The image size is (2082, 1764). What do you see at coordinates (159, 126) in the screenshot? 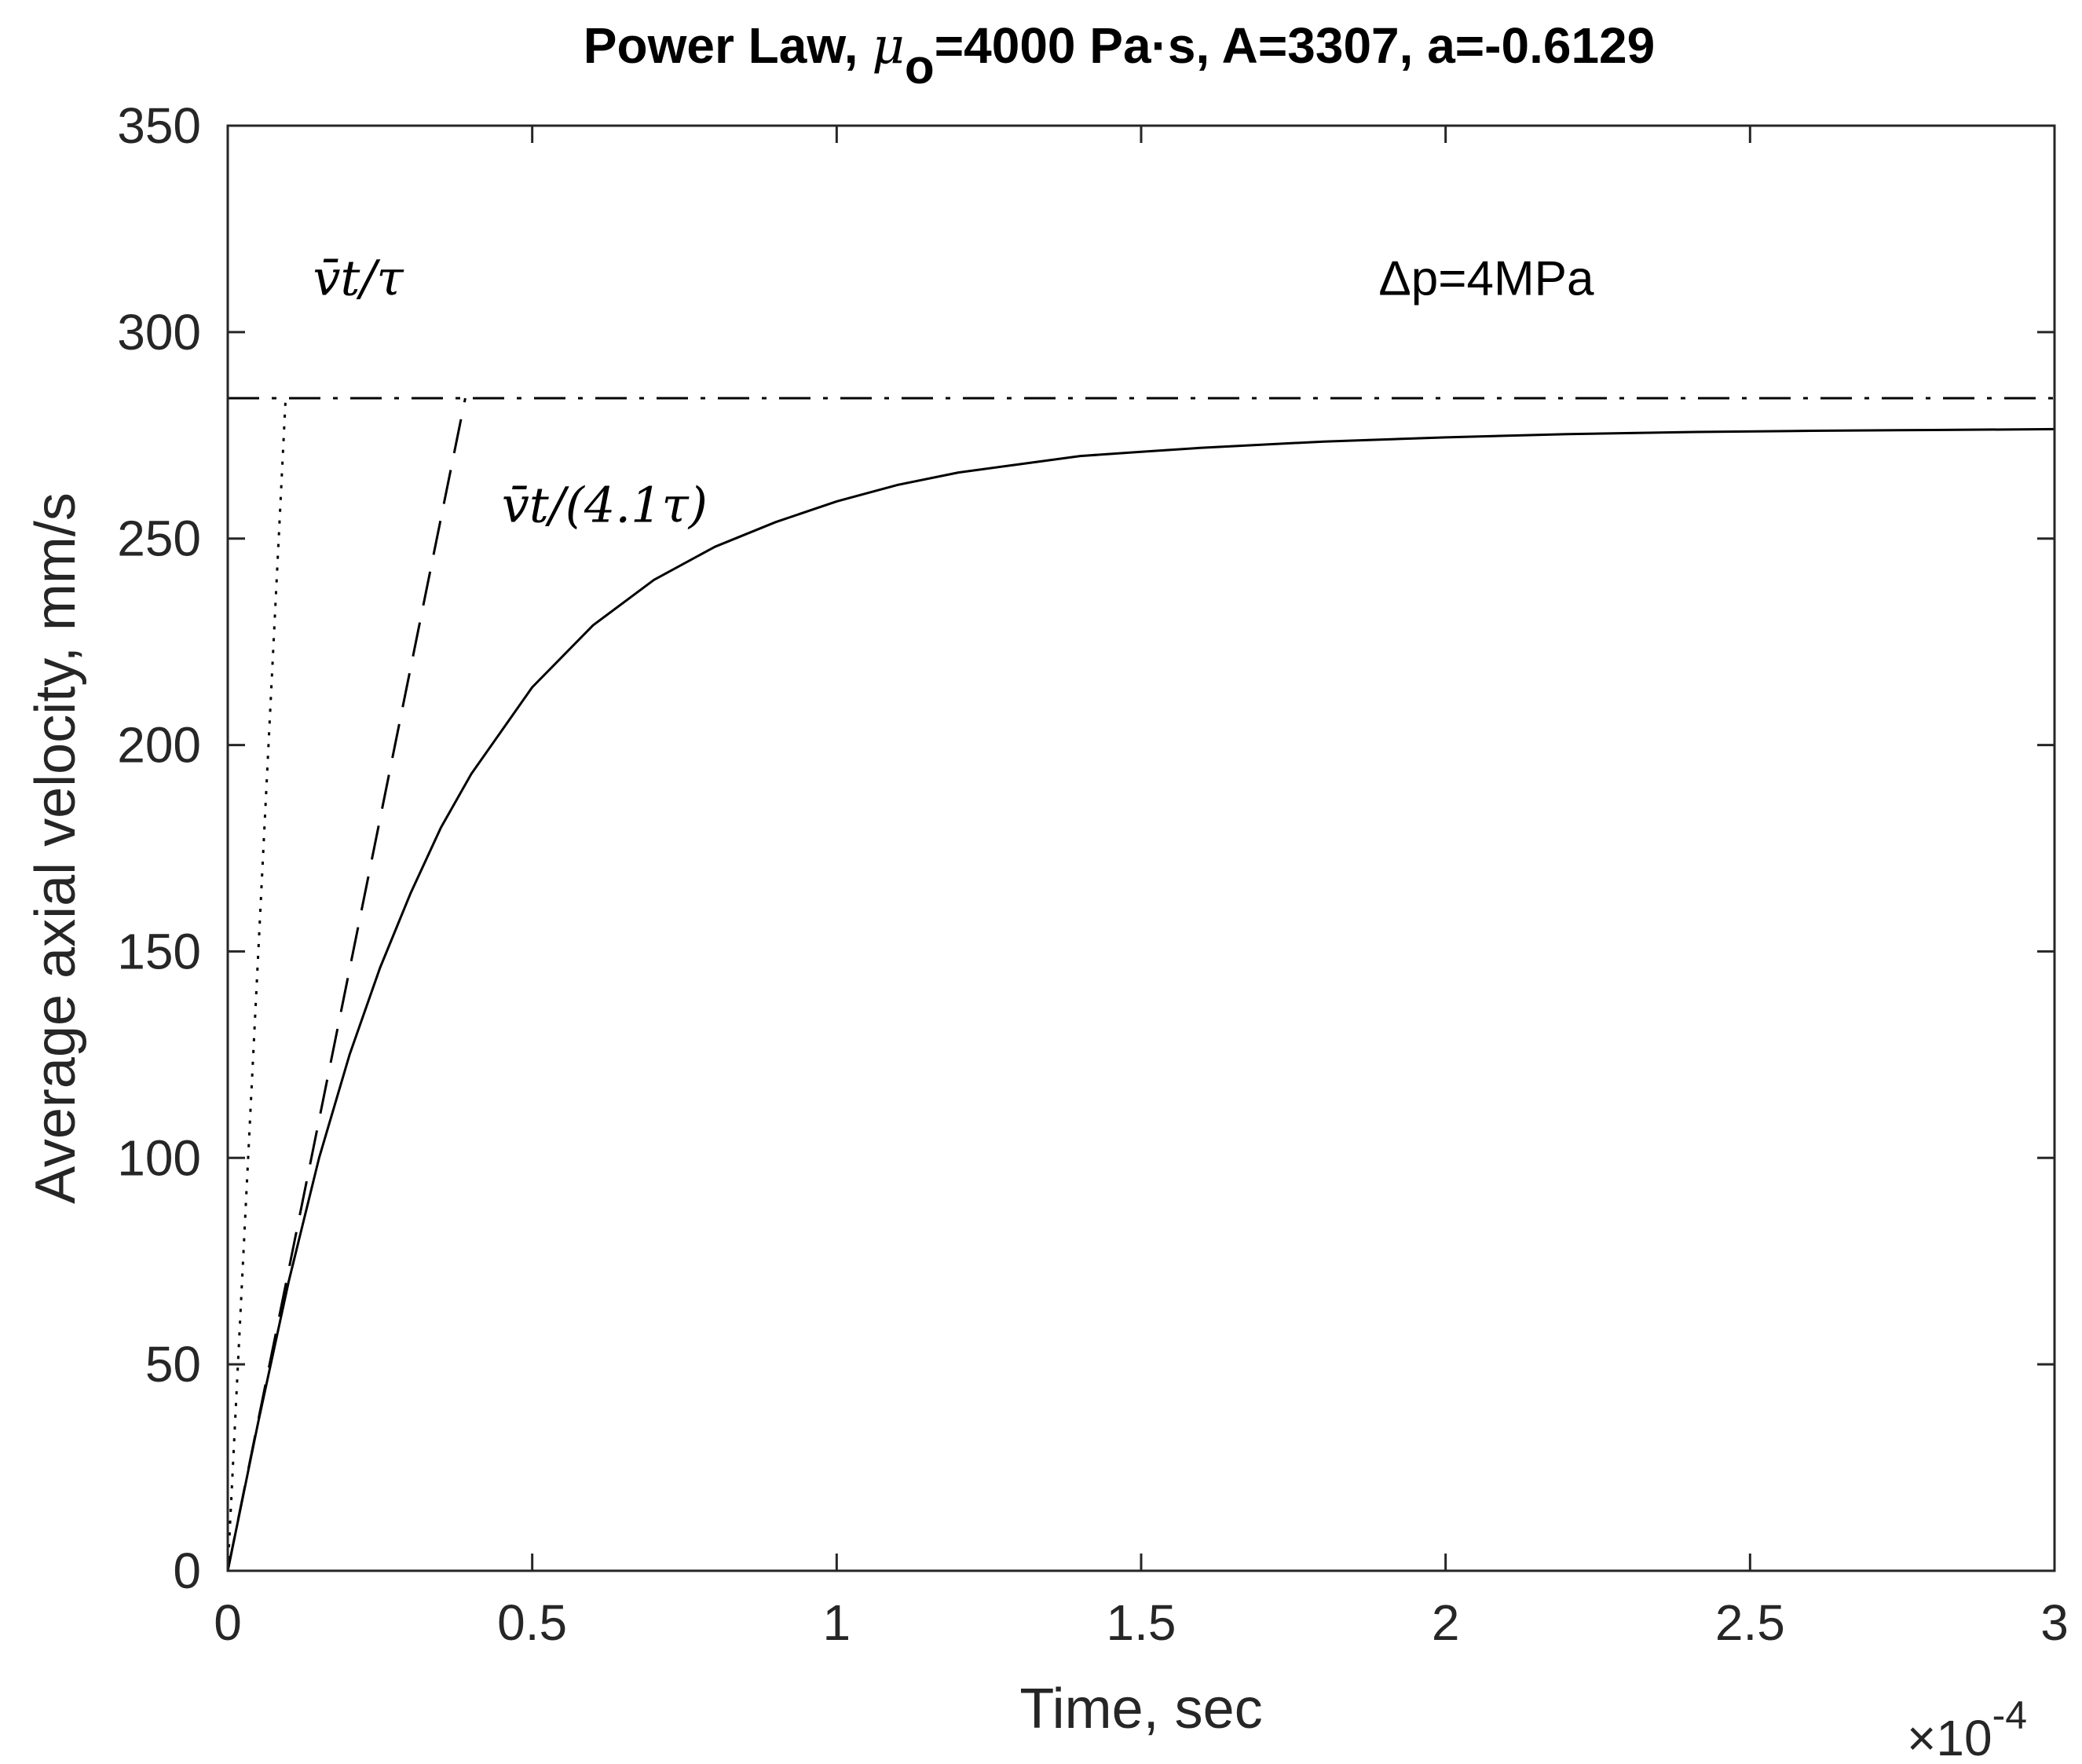
I see `y-tick-label: 350` at bounding box center [159, 126].